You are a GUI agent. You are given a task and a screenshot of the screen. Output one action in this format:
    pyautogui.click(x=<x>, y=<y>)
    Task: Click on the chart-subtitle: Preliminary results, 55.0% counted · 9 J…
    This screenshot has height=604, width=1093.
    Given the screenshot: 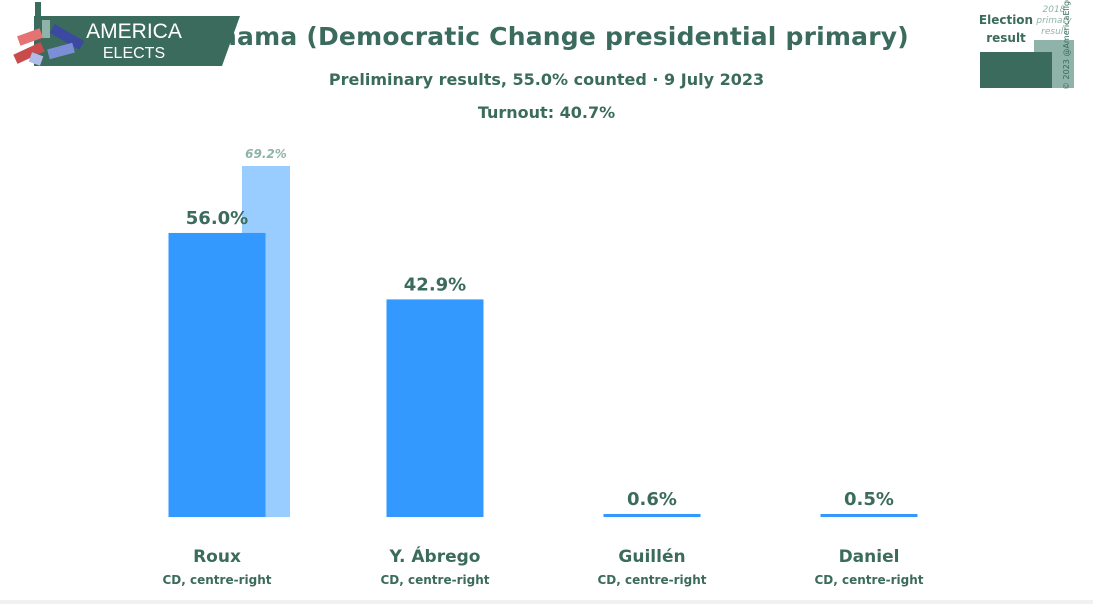 What is the action you would take?
    pyautogui.click(x=546, y=79)
    